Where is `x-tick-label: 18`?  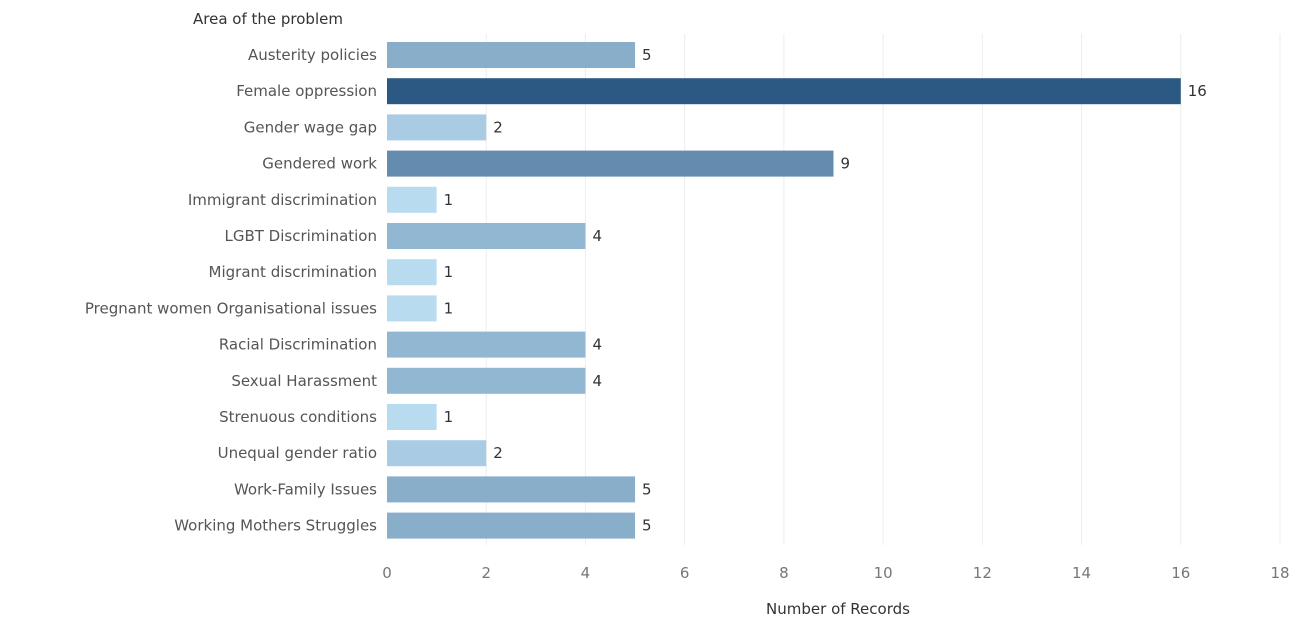 x-tick-label: 18 is located at coordinates (1279, 573).